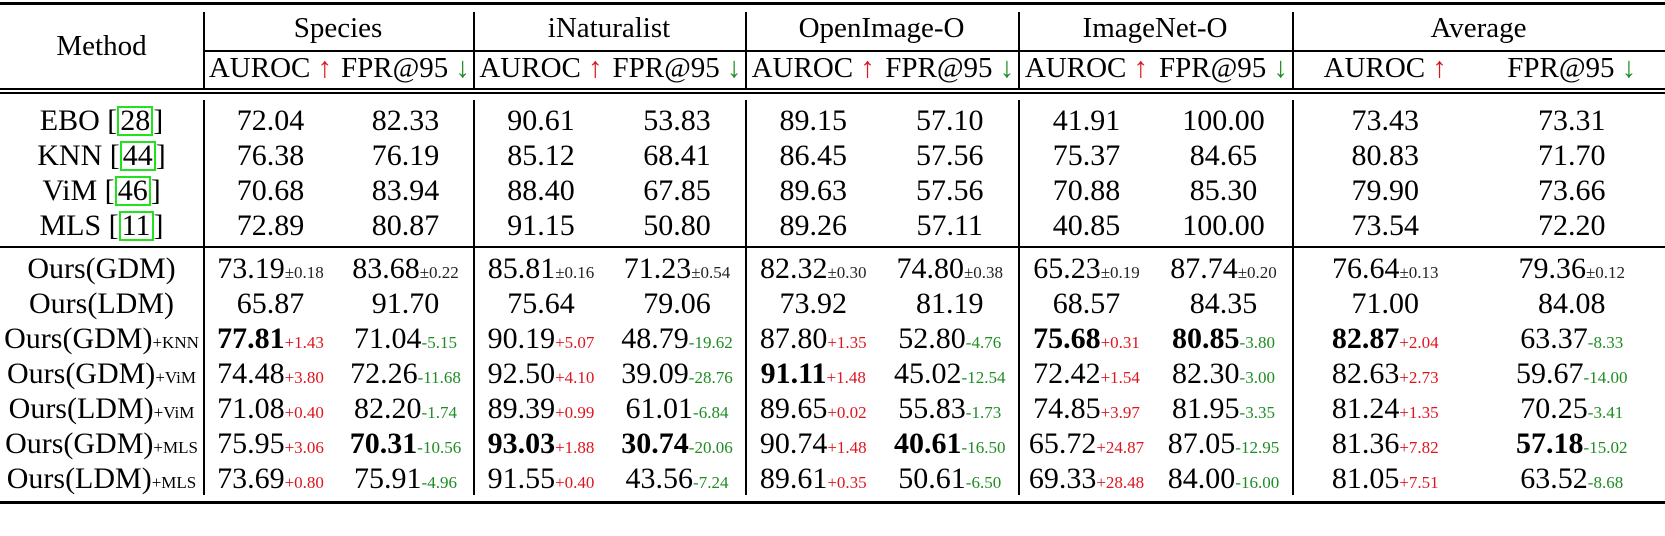 This screenshot has width=1665, height=536. I want to click on table-cell: 84.00-16.00, so click(1223, 481).